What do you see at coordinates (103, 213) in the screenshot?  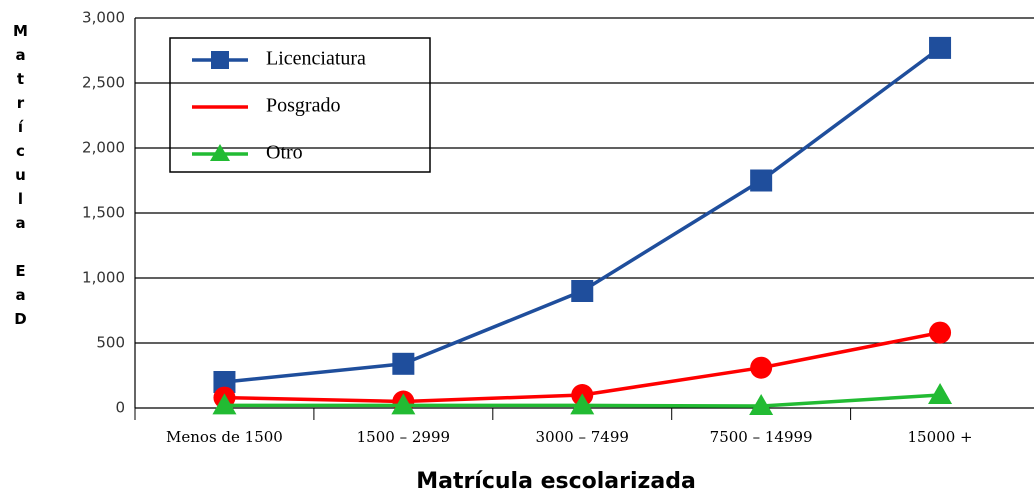 I see `y-tick-label: 1,500` at bounding box center [103, 213].